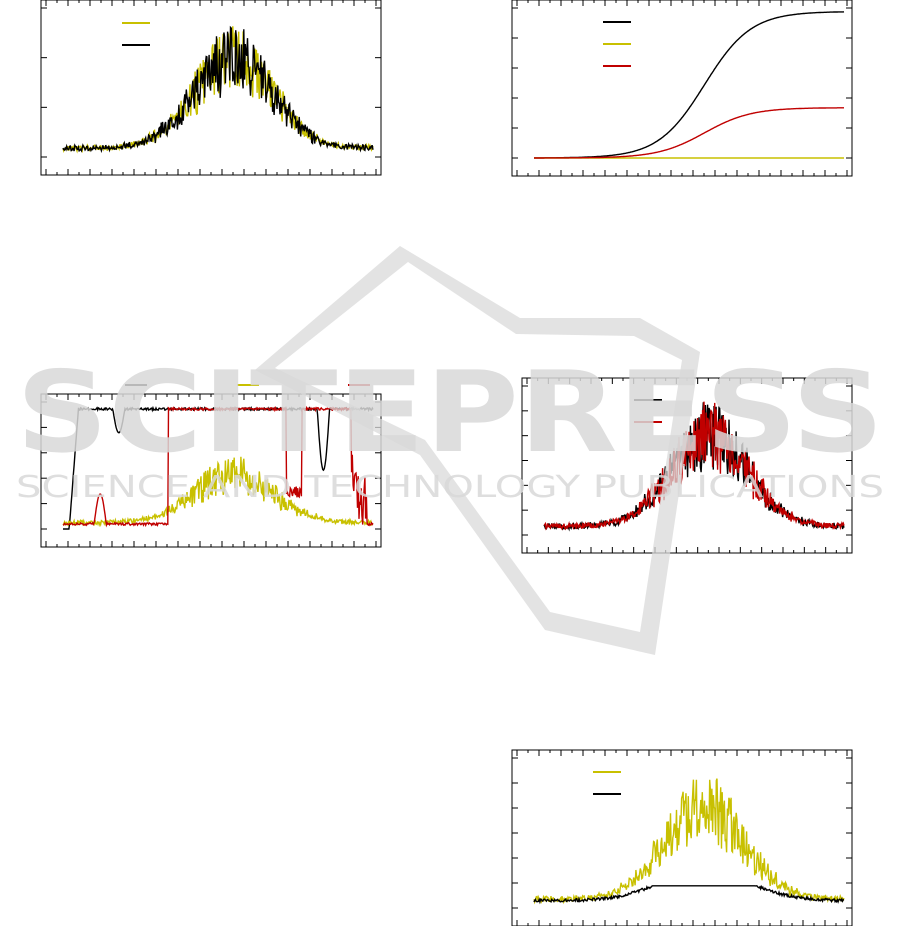 The image size is (901, 926). I want to click on plot-frame, so click(682, 88).